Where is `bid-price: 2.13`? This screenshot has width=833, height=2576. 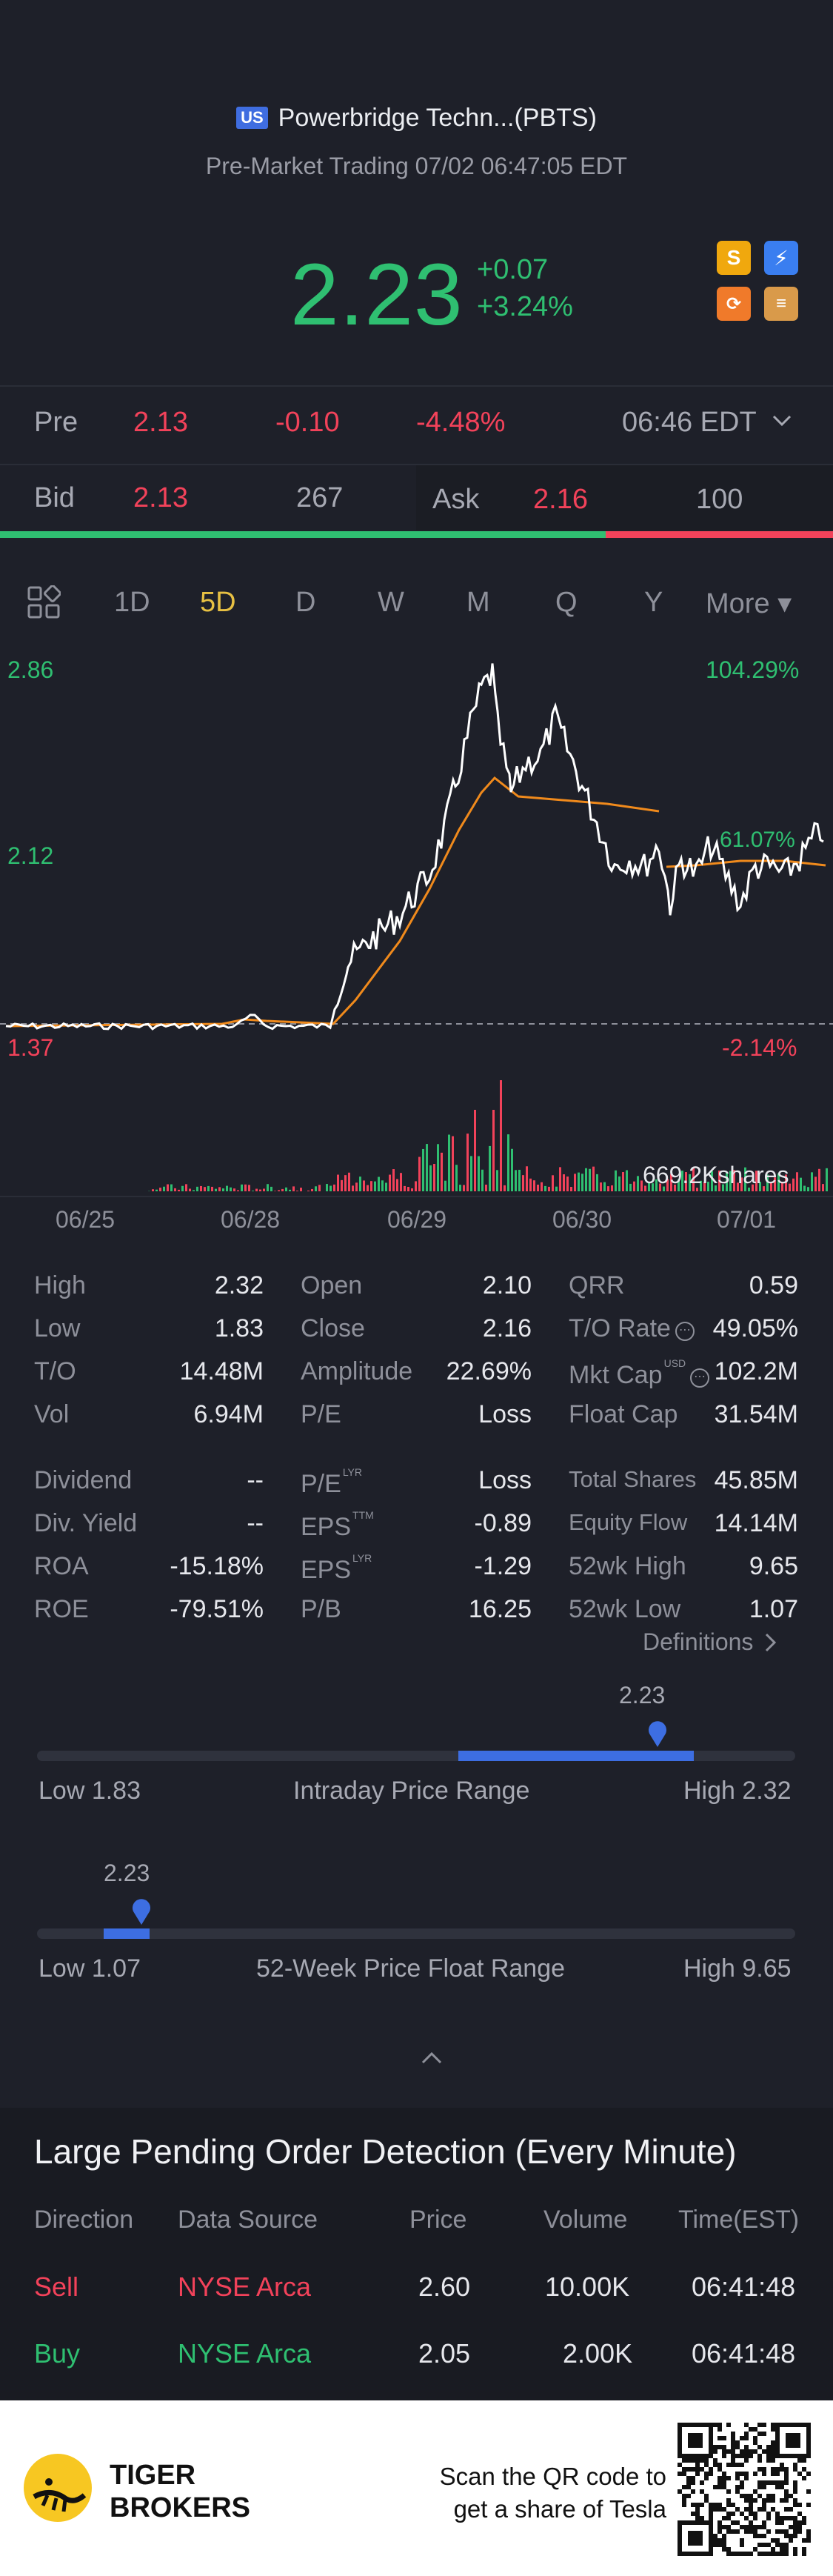 bid-price: 2.13 is located at coordinates (160, 498).